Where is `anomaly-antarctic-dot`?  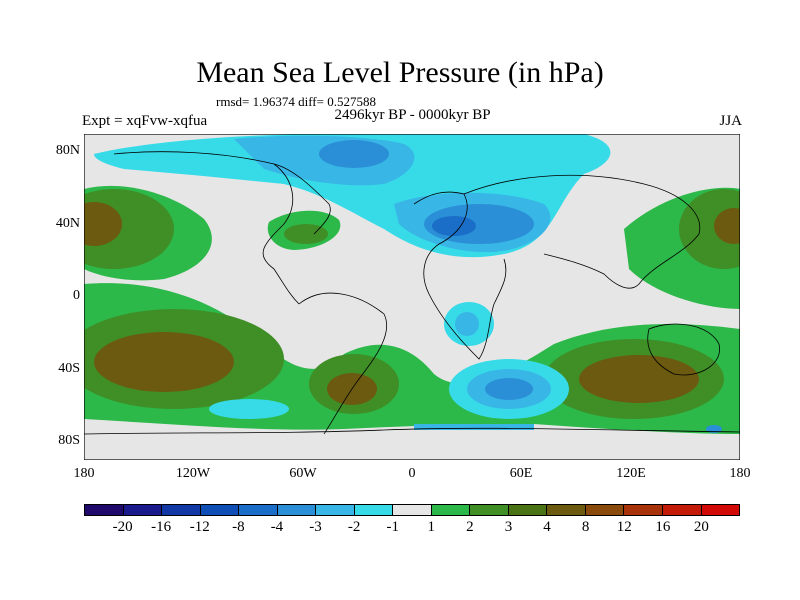 anomaly-antarctic-dot is located at coordinates (714, 429).